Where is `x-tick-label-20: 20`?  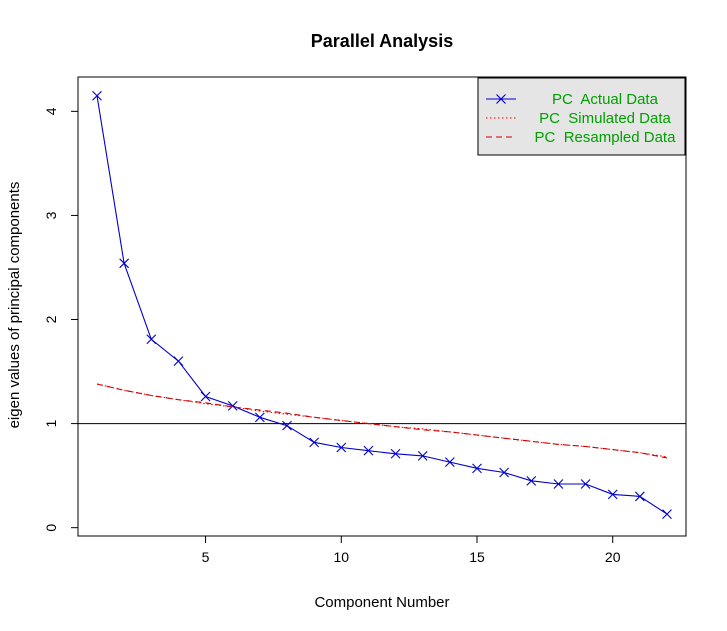
x-tick-label-20: 20 is located at coordinates (613, 557).